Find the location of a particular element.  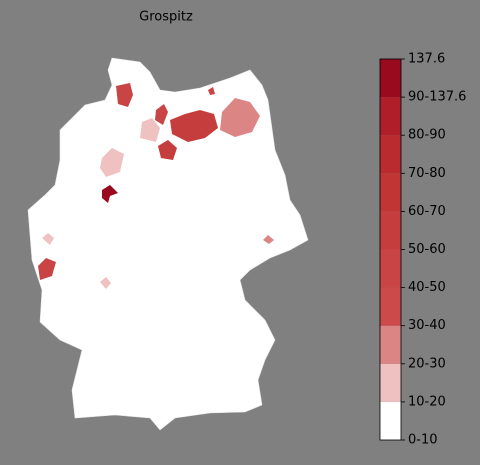

colorbar-tick-label: 137.6 is located at coordinates (426, 59).